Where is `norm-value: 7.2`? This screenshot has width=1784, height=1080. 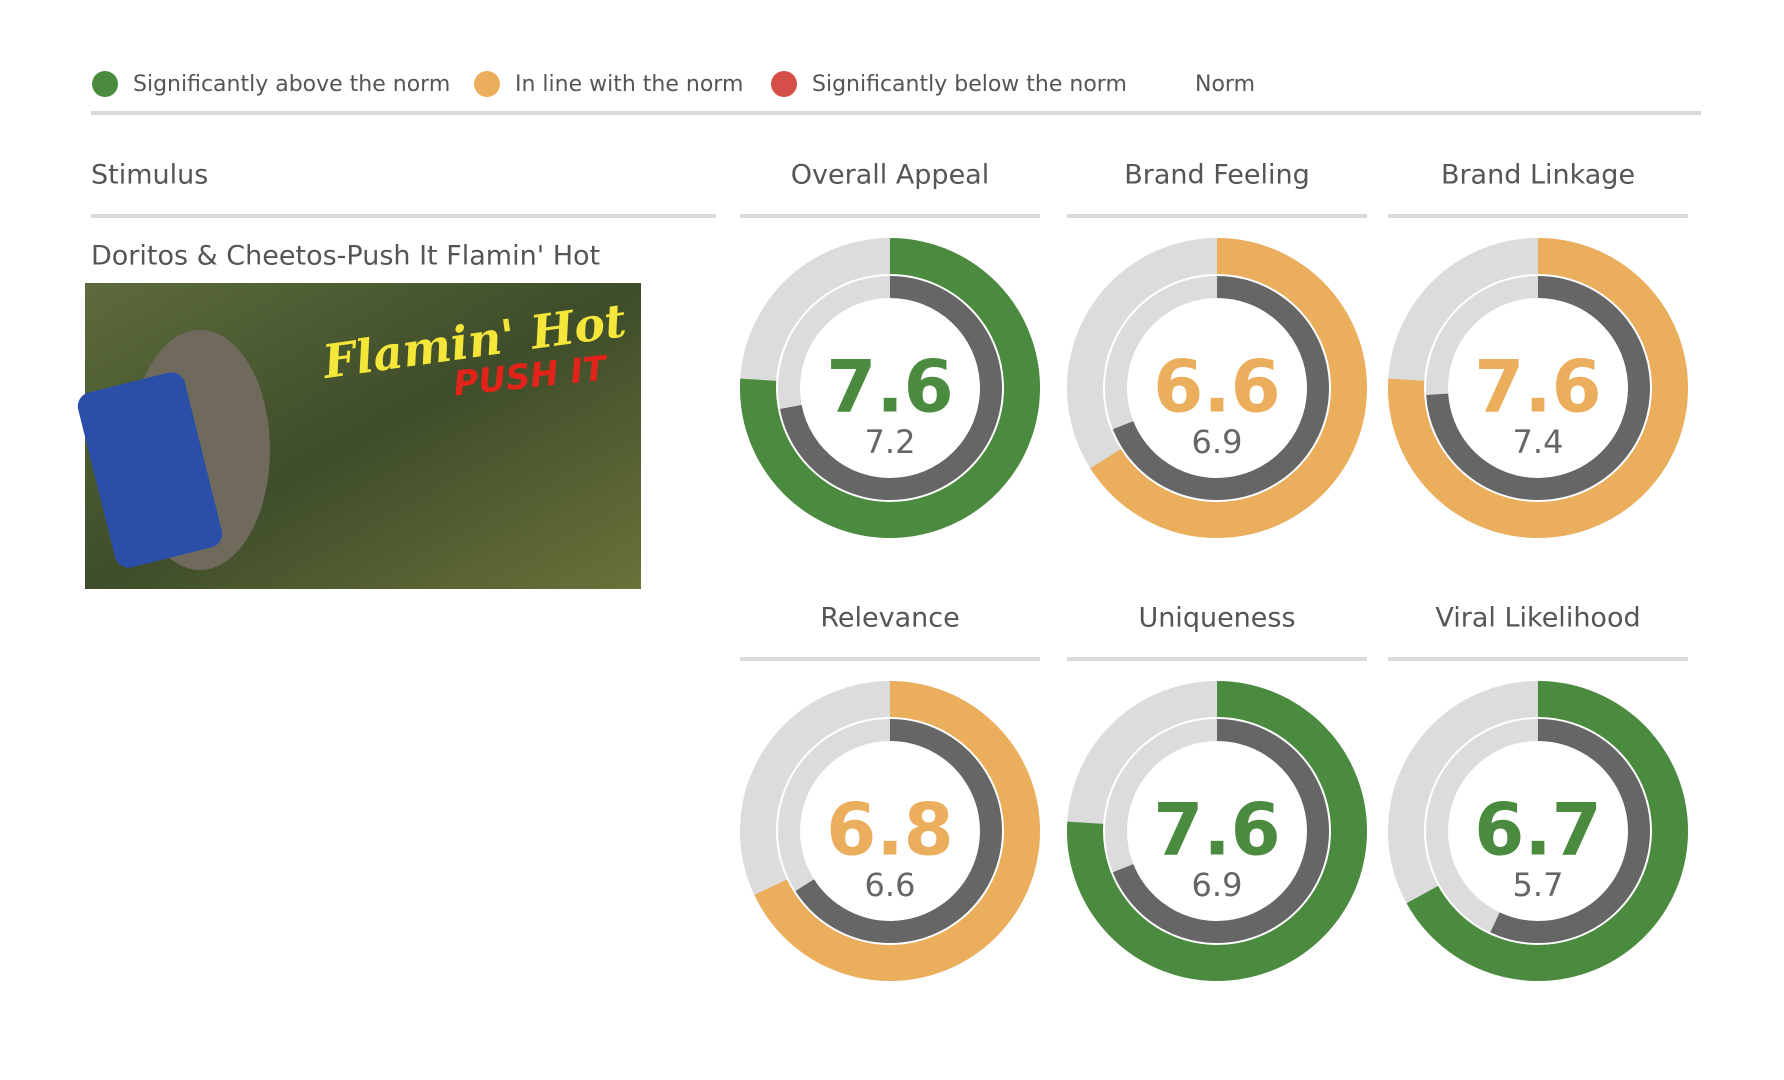 norm-value: 7.2 is located at coordinates (890, 442).